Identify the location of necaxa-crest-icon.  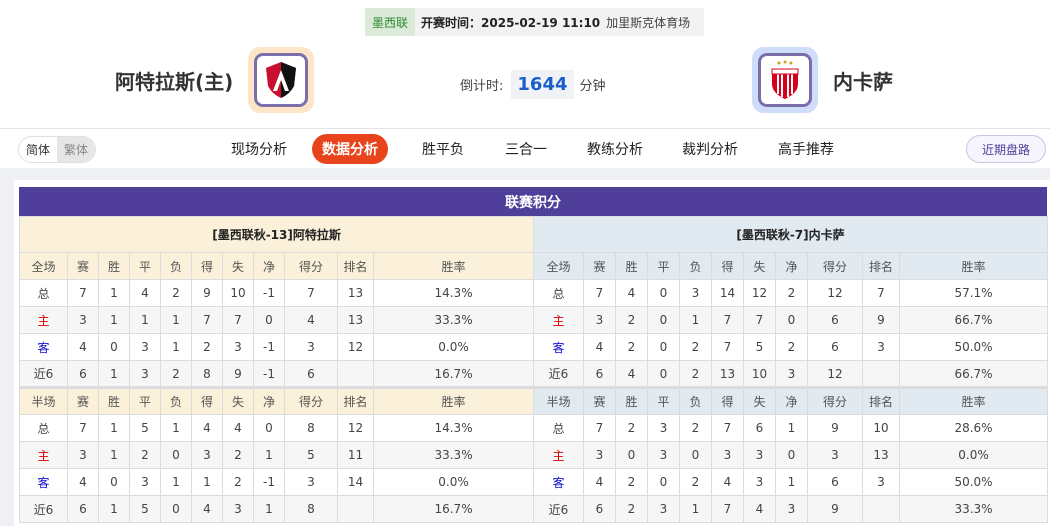
(785, 79).